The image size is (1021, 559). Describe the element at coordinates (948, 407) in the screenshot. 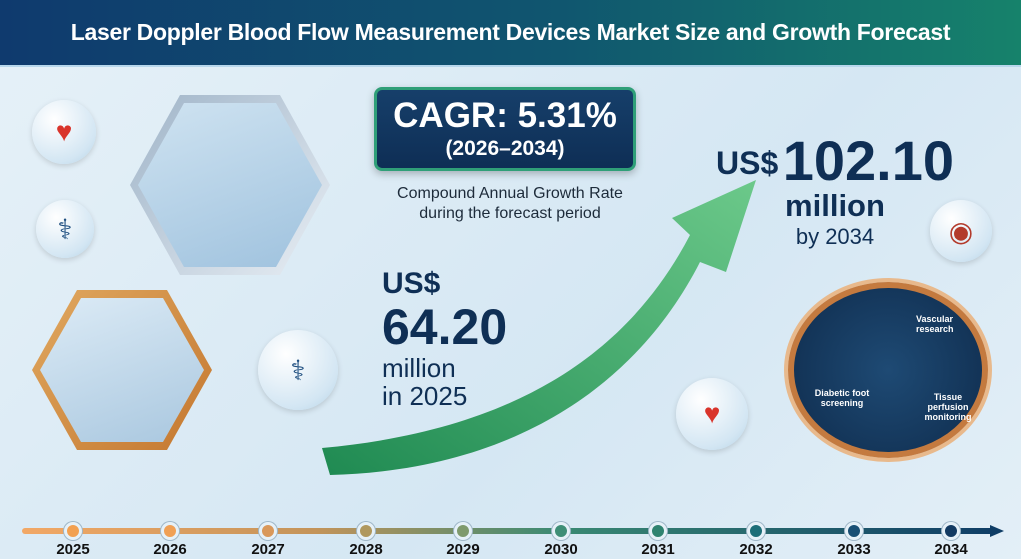

I see `app-tissue-perfusion: Tissue perfusion monitoring` at that location.